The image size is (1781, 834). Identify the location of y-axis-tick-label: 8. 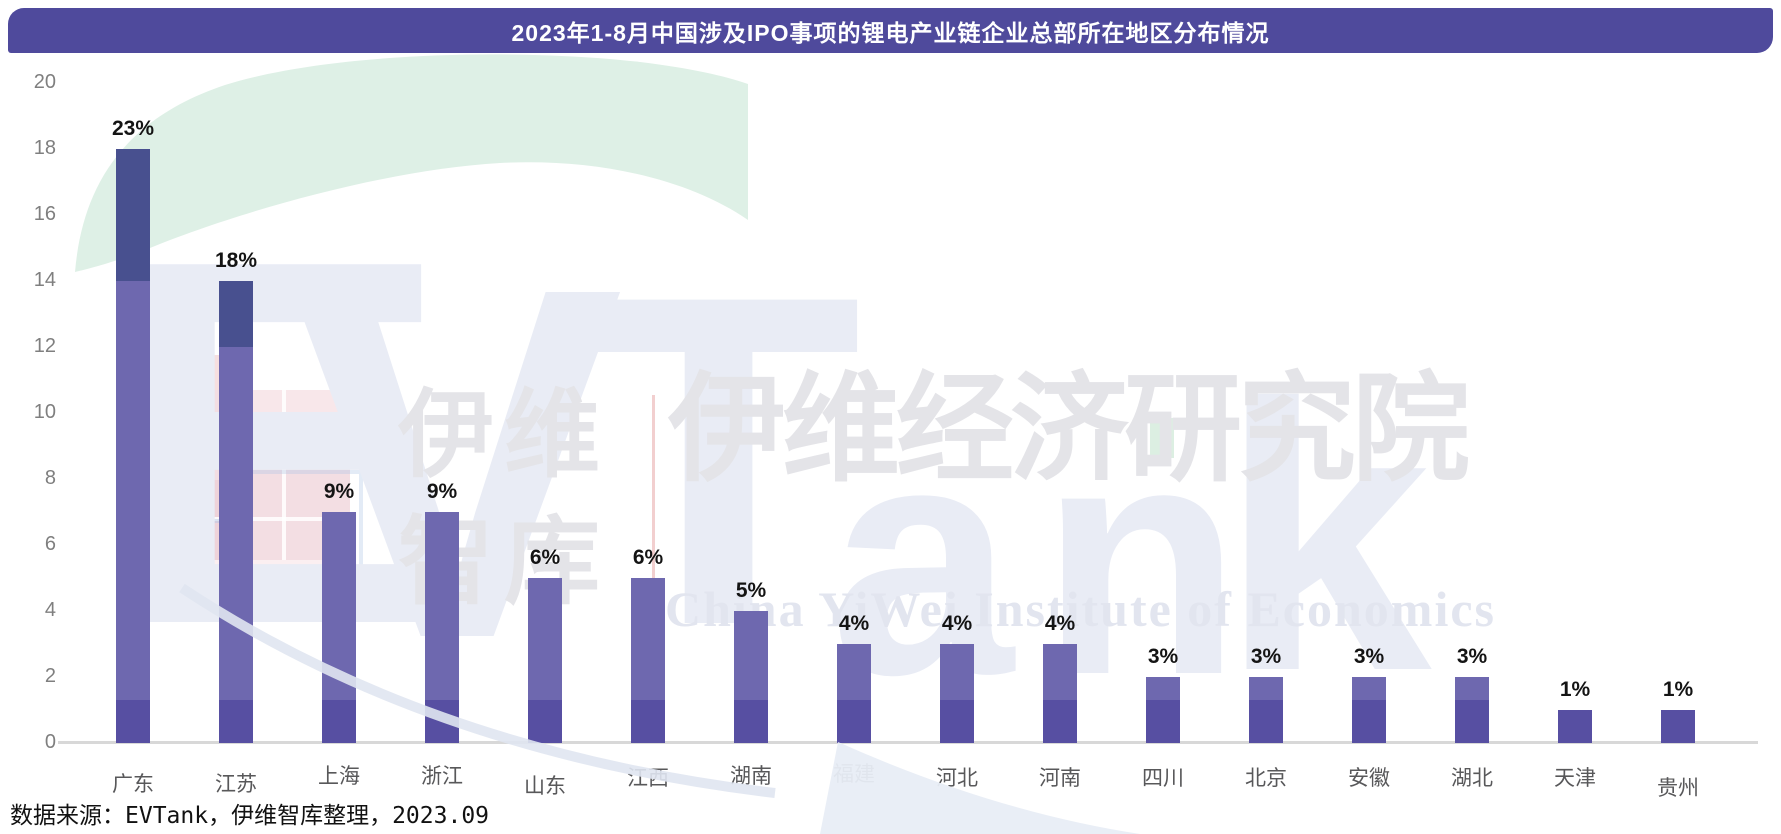
(50, 478).